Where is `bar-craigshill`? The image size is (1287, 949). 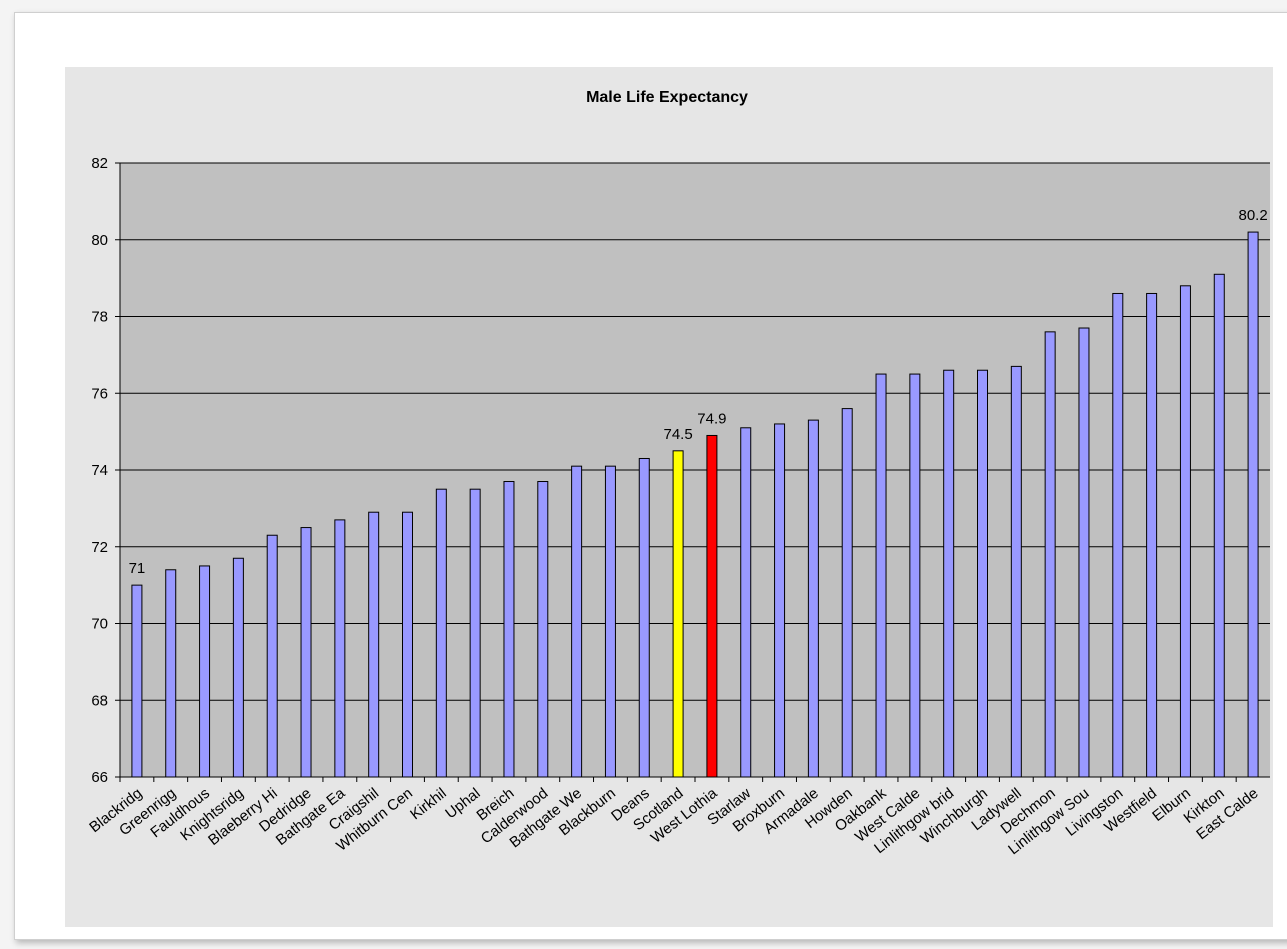 bar-craigshill is located at coordinates (374, 644).